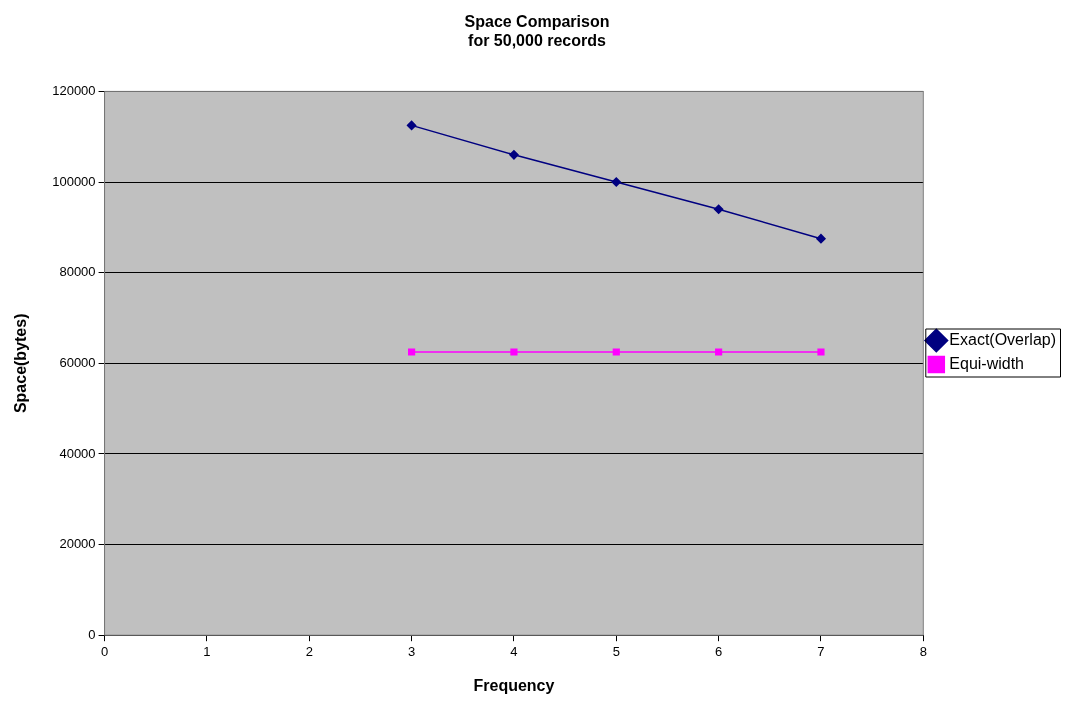  Describe the element at coordinates (537, 22) in the screenshot. I see `chart-title: Space Comparison` at that location.